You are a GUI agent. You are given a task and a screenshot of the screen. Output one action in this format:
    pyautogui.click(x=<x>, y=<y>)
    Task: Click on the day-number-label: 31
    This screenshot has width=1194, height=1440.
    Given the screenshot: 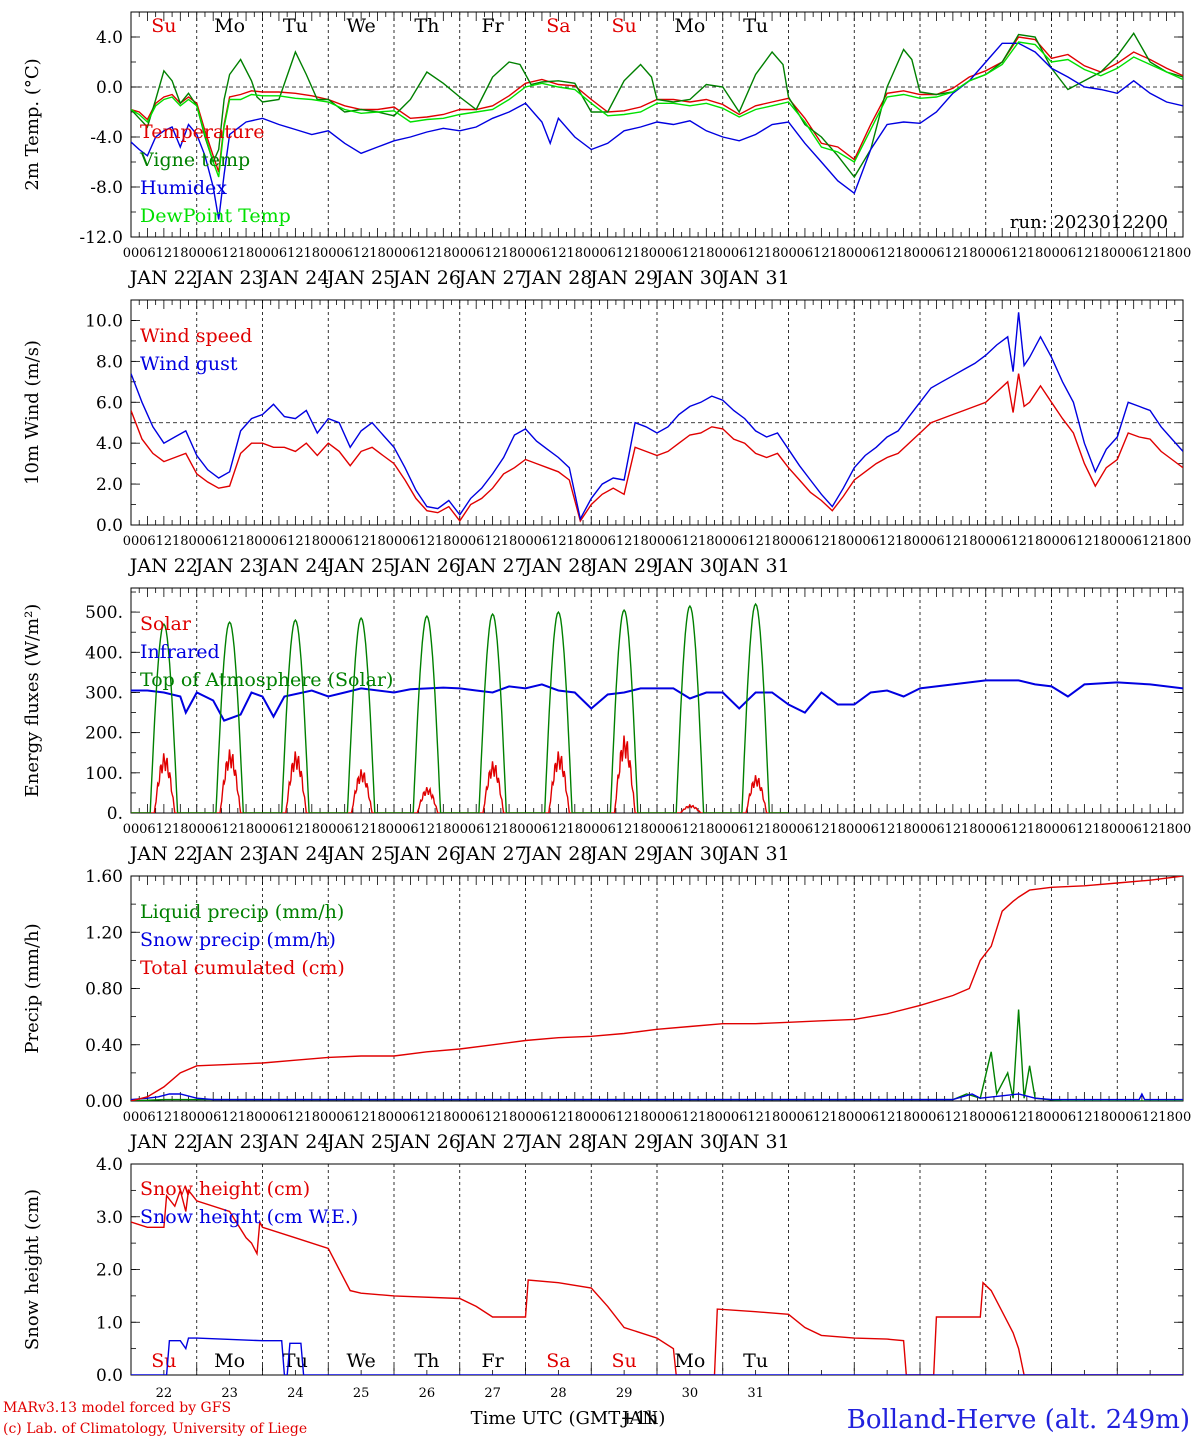 What is the action you would take?
    pyautogui.click(x=755, y=1393)
    